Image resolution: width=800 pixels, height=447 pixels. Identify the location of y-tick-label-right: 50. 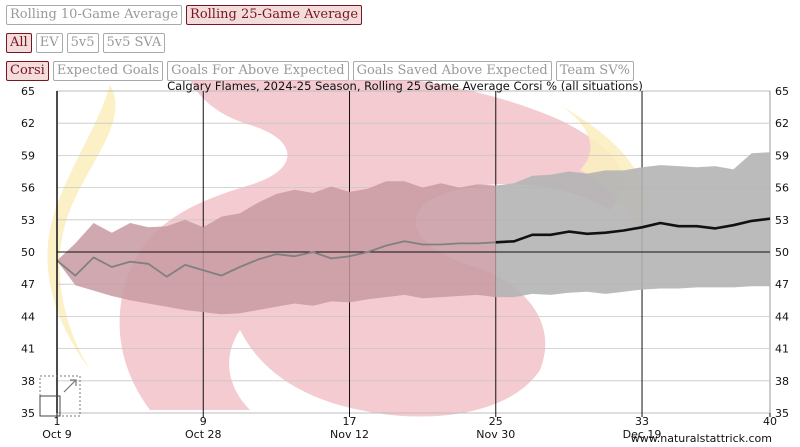
(782, 252).